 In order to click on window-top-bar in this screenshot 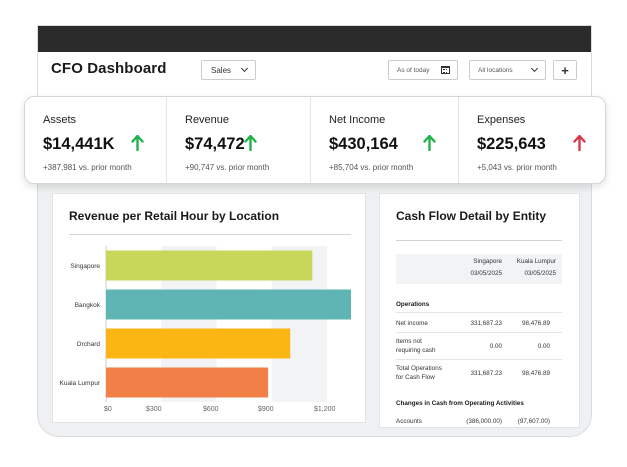, I will do `click(314, 39)`.